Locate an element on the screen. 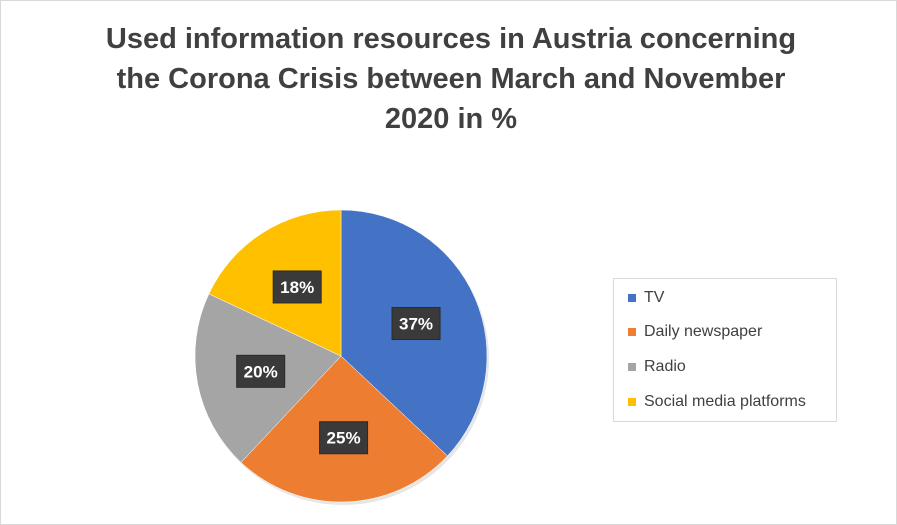  data-label-box-social-media-platforms is located at coordinates (297, 287).